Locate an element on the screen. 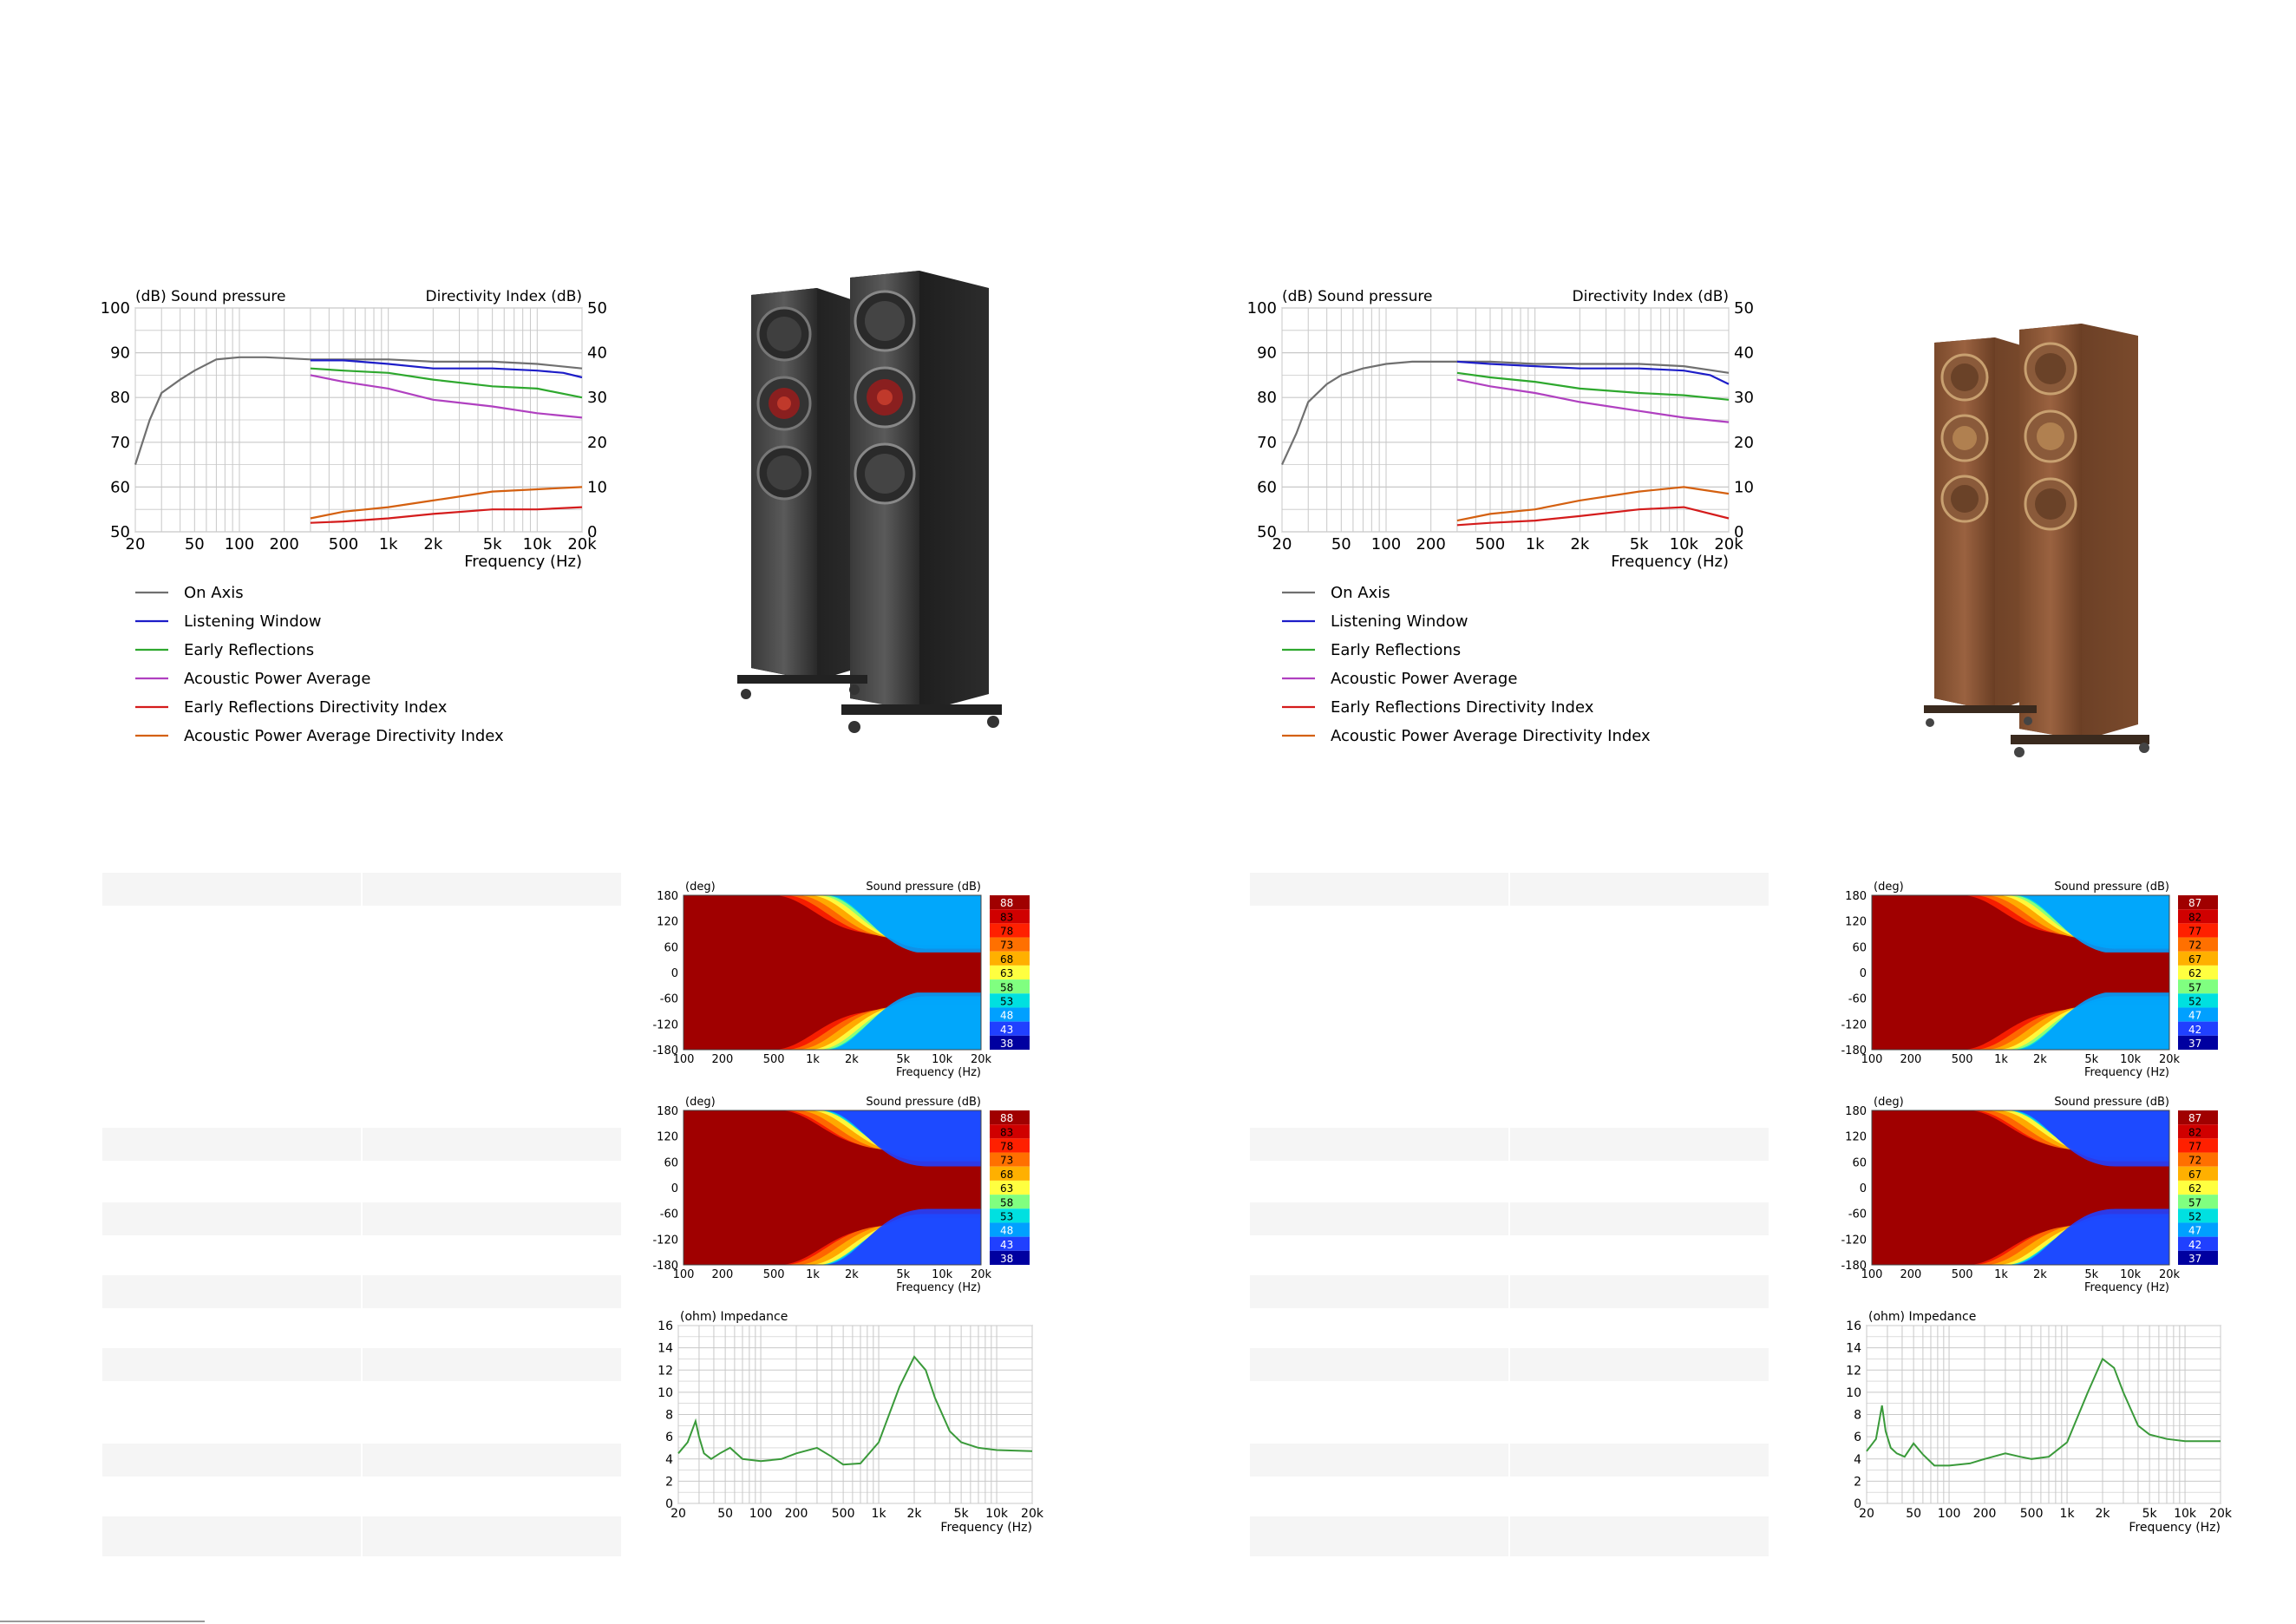 Image resolution: width=2296 pixels, height=1624 pixels. colorbar-label: 63 is located at coordinates (1006, 973).